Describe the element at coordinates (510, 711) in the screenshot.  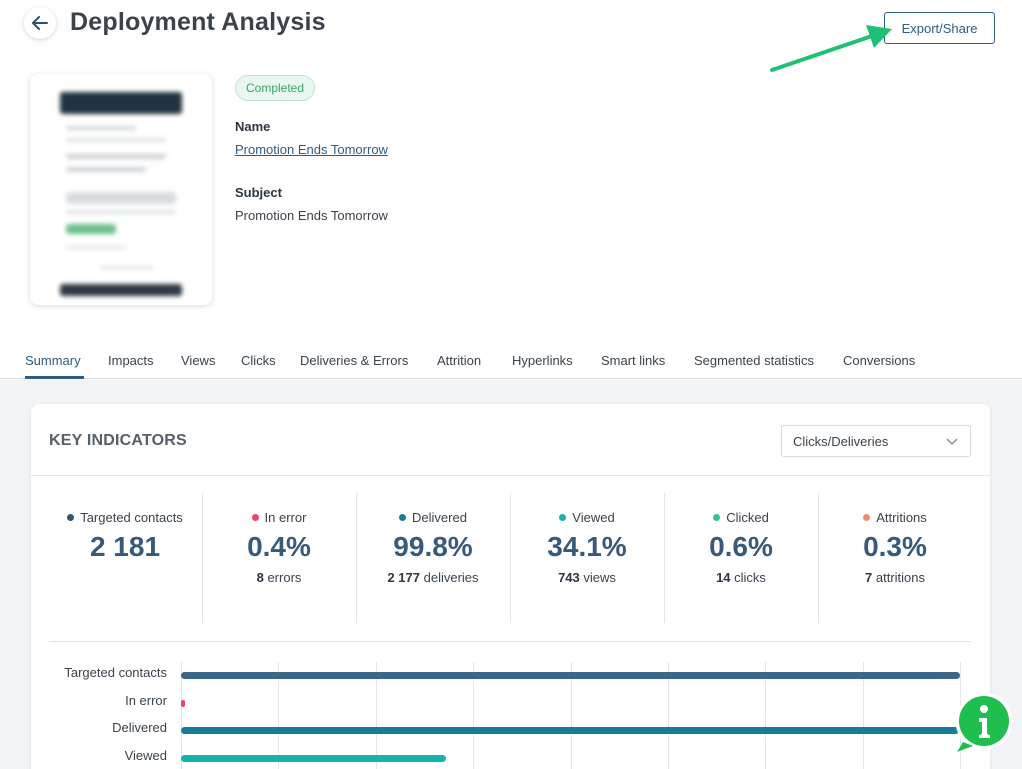
I see `delivery-bar-chart: Targeted contacts In error Delivered Viewed` at that location.